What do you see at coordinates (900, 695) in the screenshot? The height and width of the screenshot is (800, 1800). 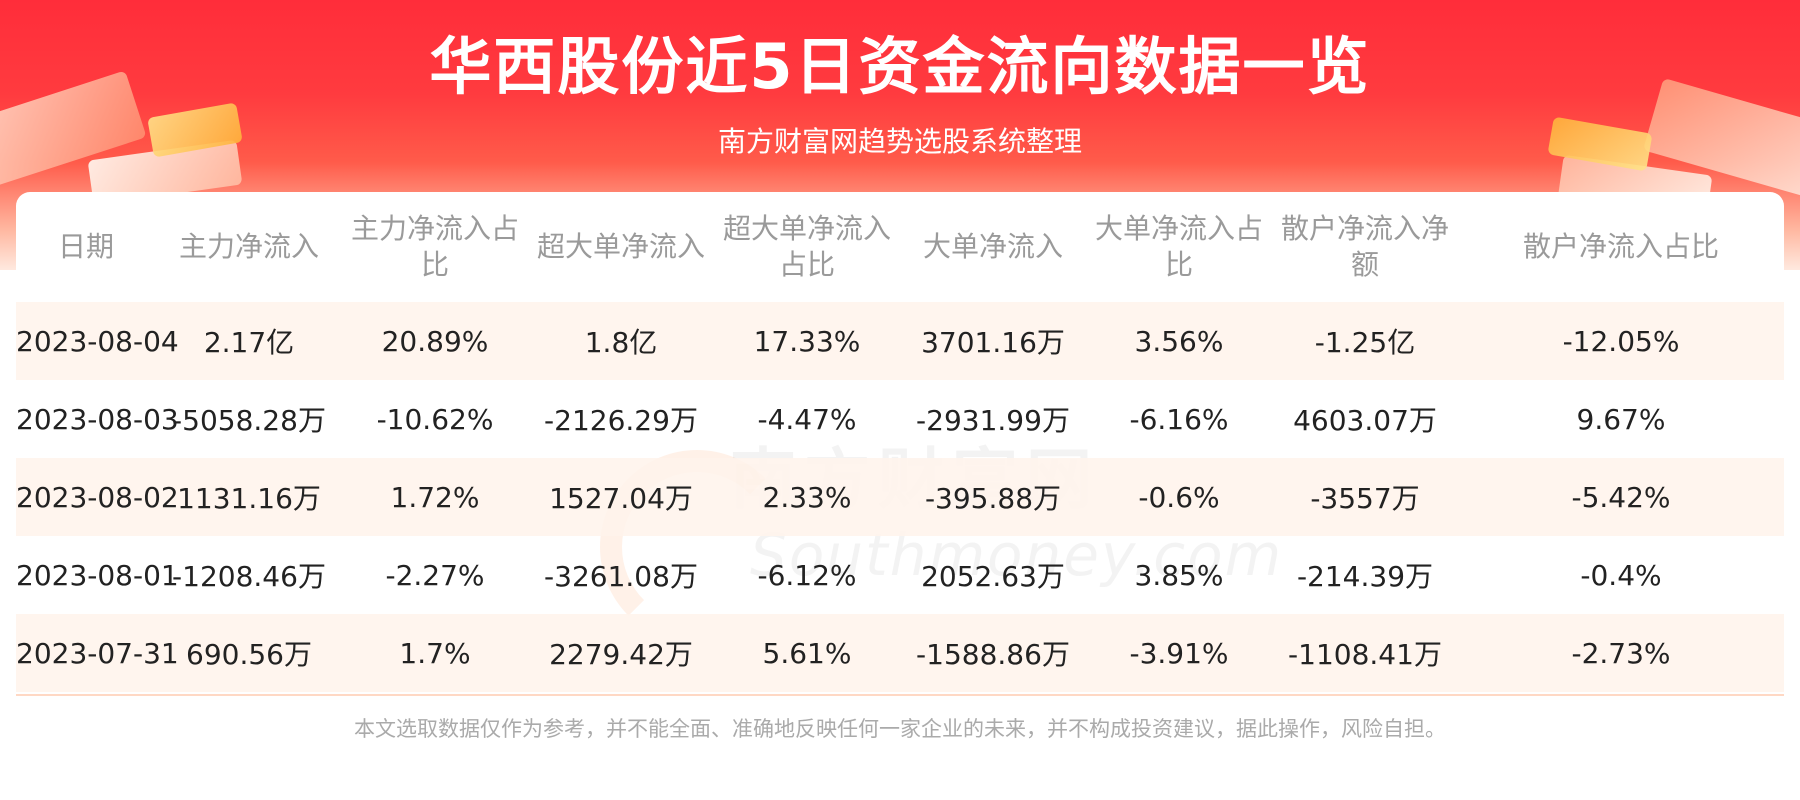 I see `footer-divider` at bounding box center [900, 695].